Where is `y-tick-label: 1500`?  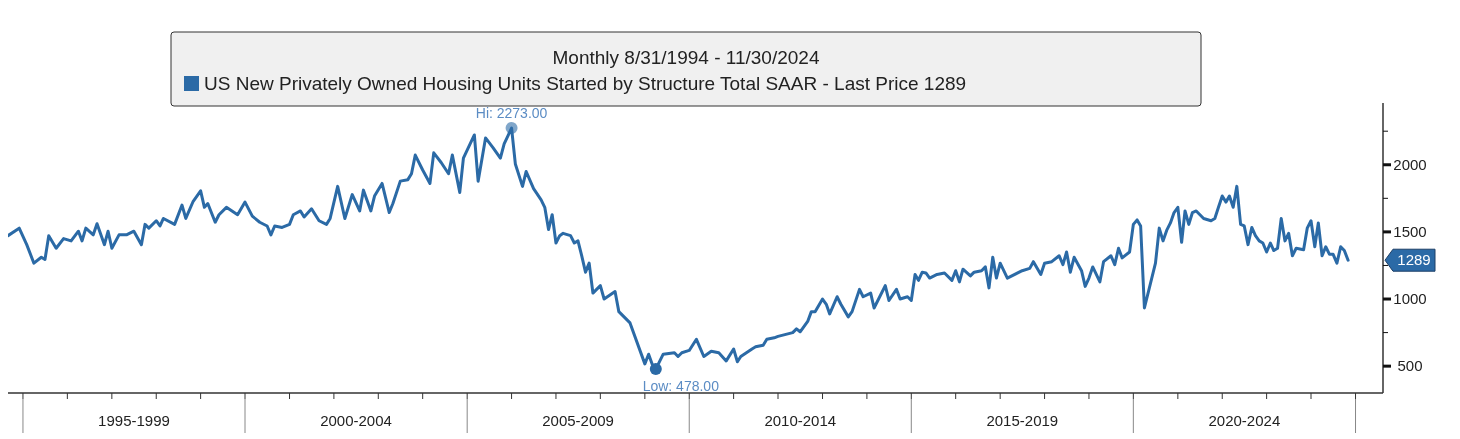
y-tick-label: 1500 is located at coordinates (1410, 231).